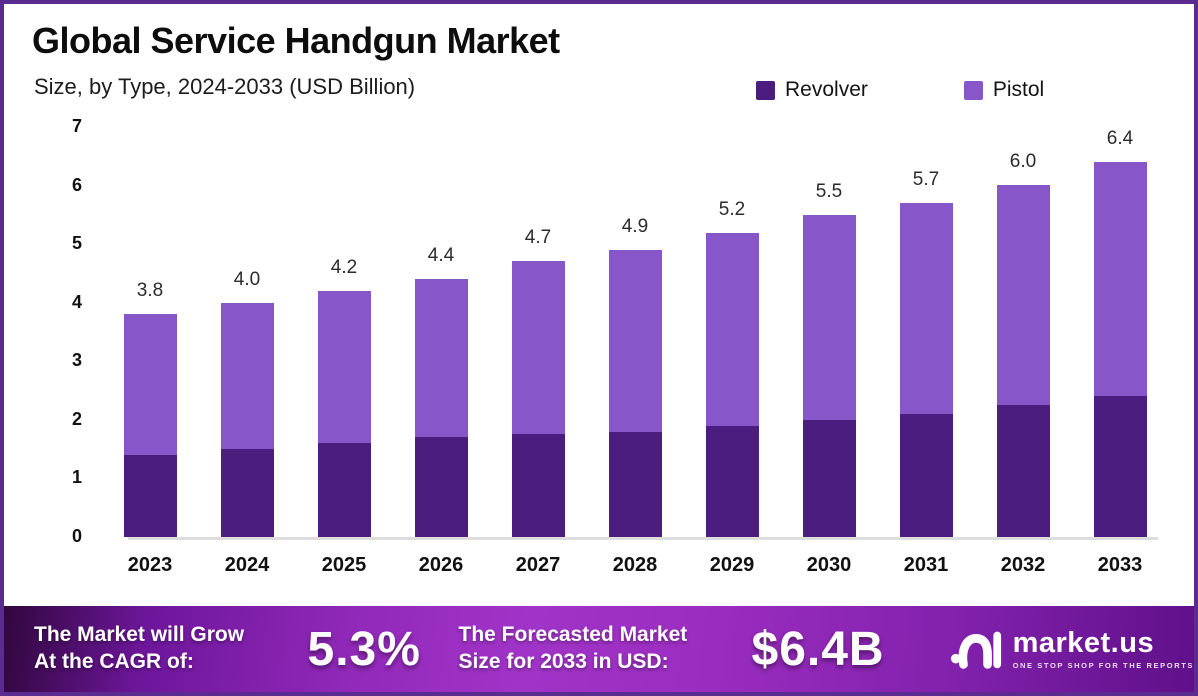 The height and width of the screenshot is (696, 1198). I want to click on chart-legend: Revolver Pistol, so click(900, 90).